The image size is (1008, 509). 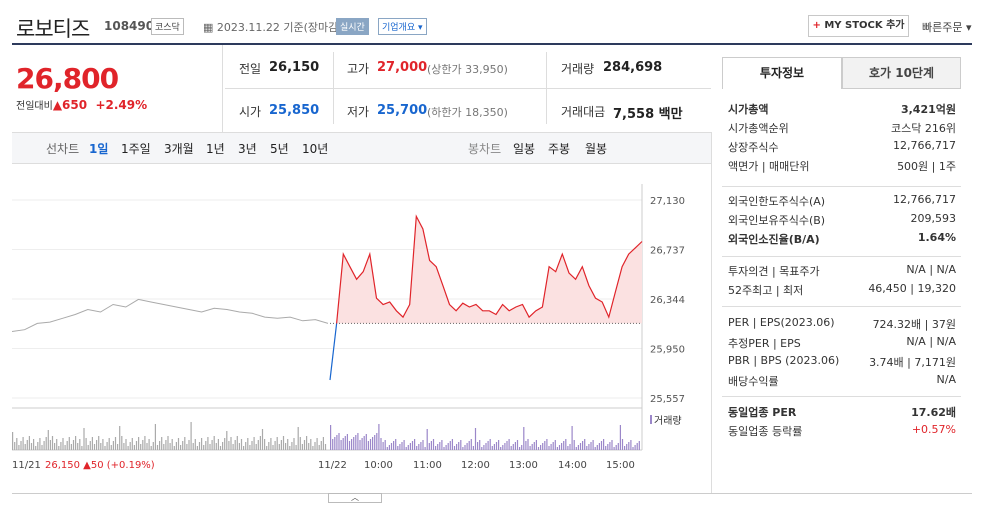 I want to click on volume-value: 284,698, so click(x=633, y=67).